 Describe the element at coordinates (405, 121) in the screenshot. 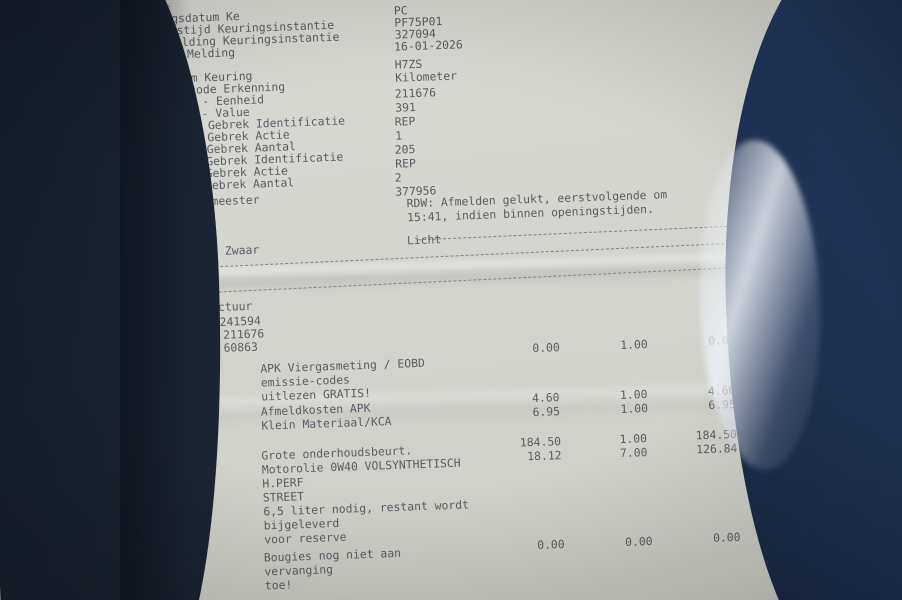

I see `inspection-value-9: REP` at that location.